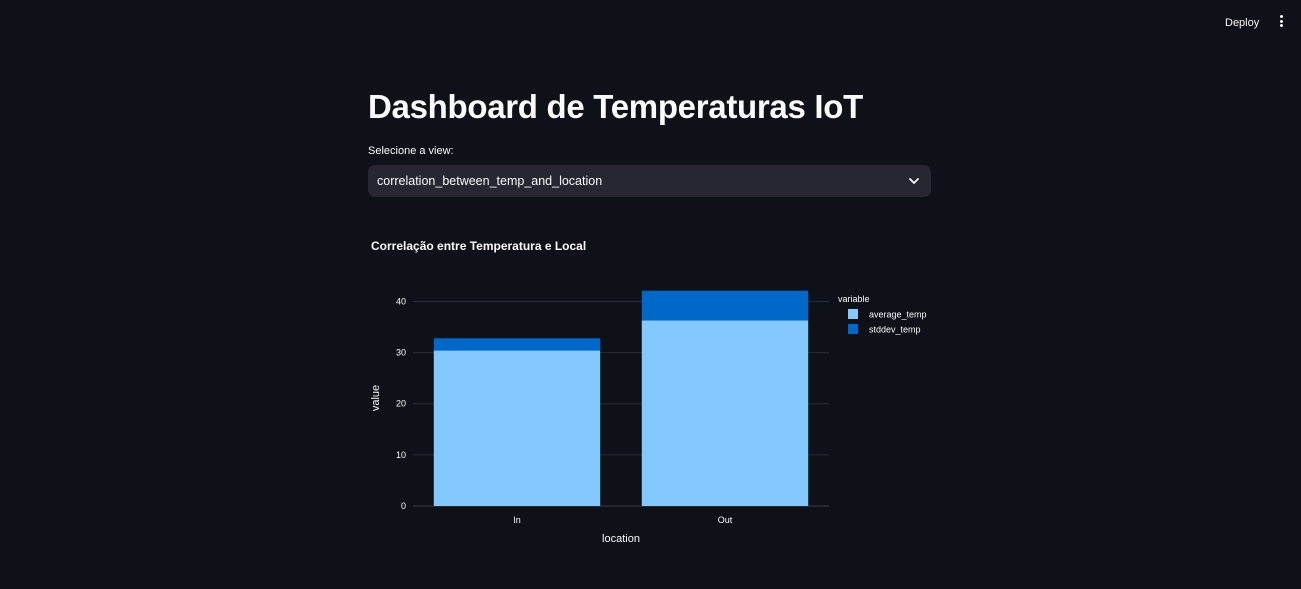  What do you see at coordinates (649, 181) in the screenshot?
I see `view-select: correlation_between_temp_and_location` at bounding box center [649, 181].